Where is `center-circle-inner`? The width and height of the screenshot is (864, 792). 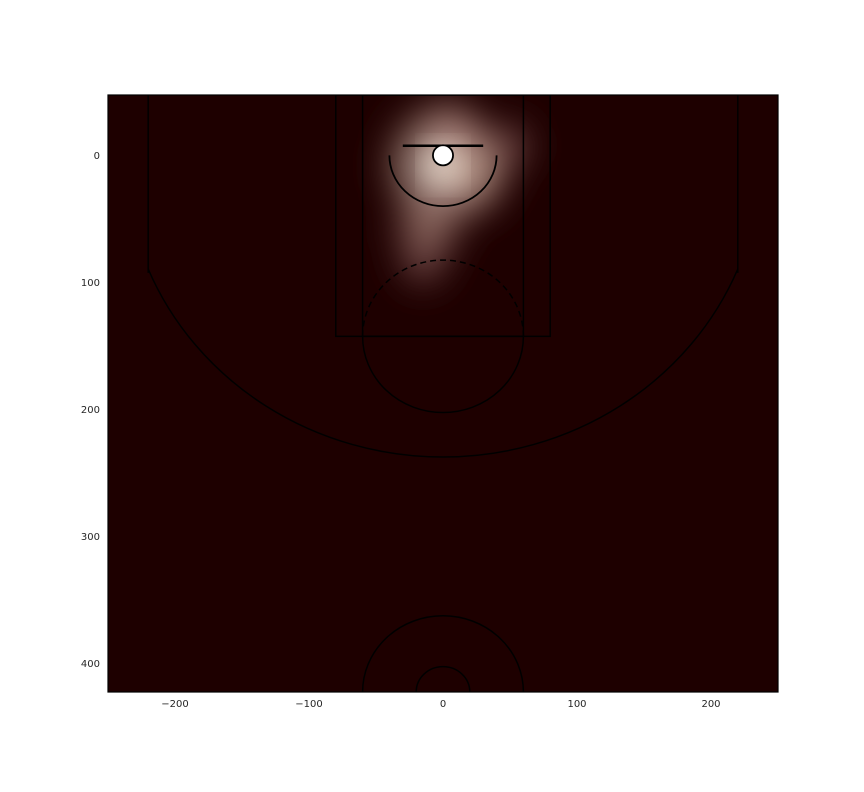 center-circle-inner is located at coordinates (443, 678).